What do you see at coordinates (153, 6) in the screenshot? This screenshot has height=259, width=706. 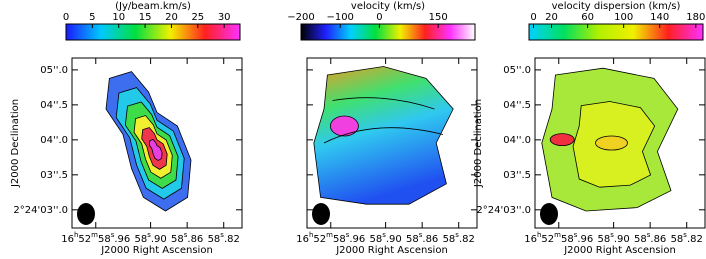 I see `colorbar-label: (Jy/beam.km/s)` at bounding box center [153, 6].